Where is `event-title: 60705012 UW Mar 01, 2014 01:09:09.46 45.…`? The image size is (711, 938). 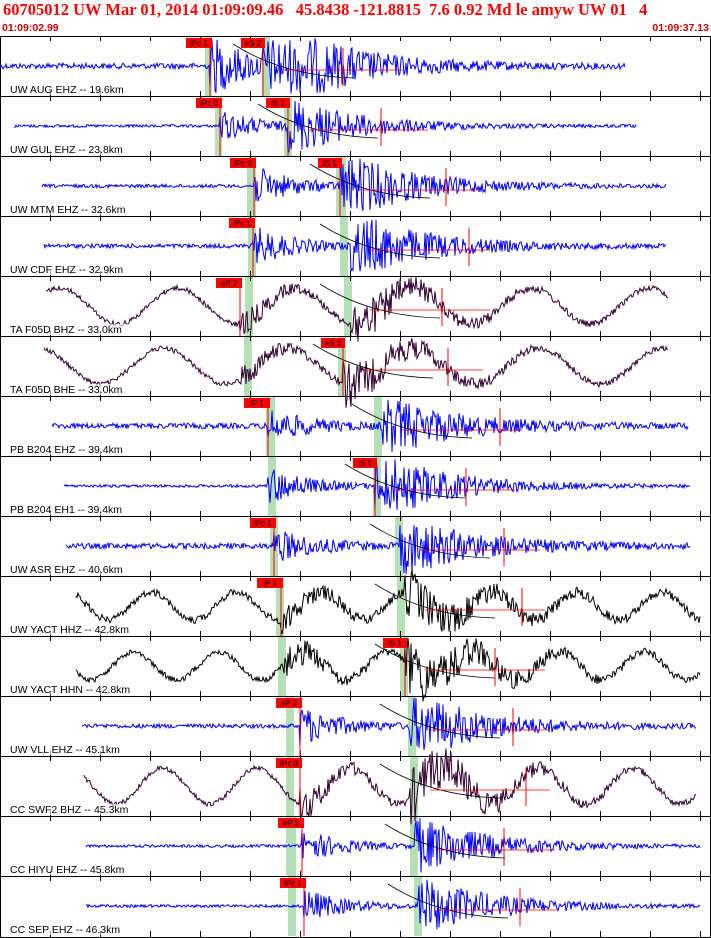
event-title: 60705012 UW Mar 01, 2014 01:09:09.46 45.… is located at coordinates (325, 9).